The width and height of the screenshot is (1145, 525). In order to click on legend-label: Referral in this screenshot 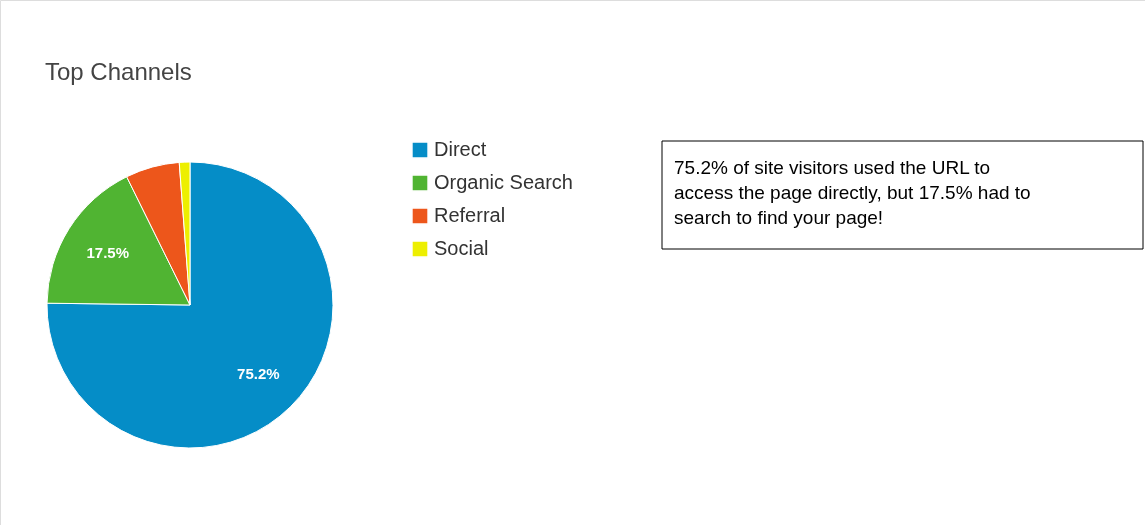, I will do `click(470, 215)`.